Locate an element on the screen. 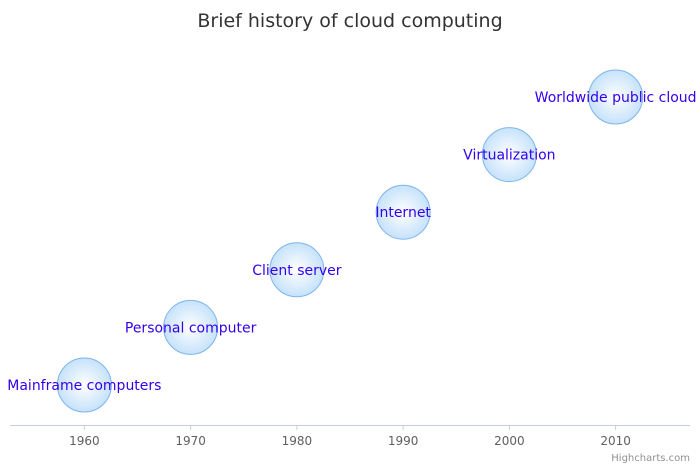  chart-title: Brief history of cloud computing is located at coordinates (349, 21).